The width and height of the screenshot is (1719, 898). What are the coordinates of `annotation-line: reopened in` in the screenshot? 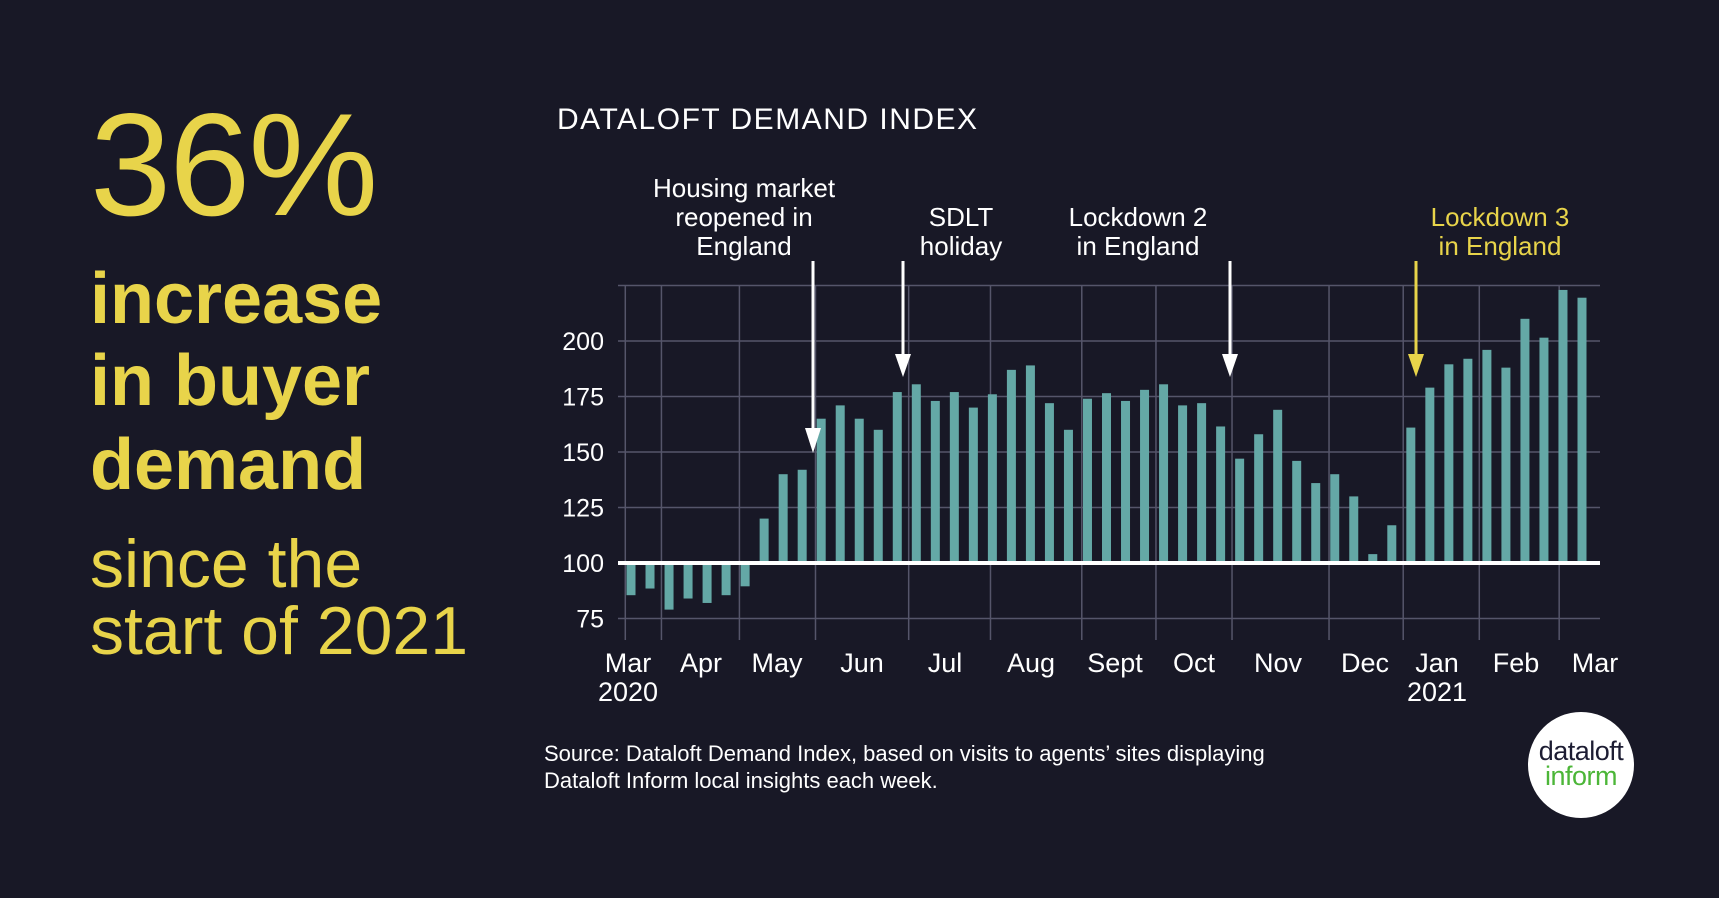 It's located at (744, 217).